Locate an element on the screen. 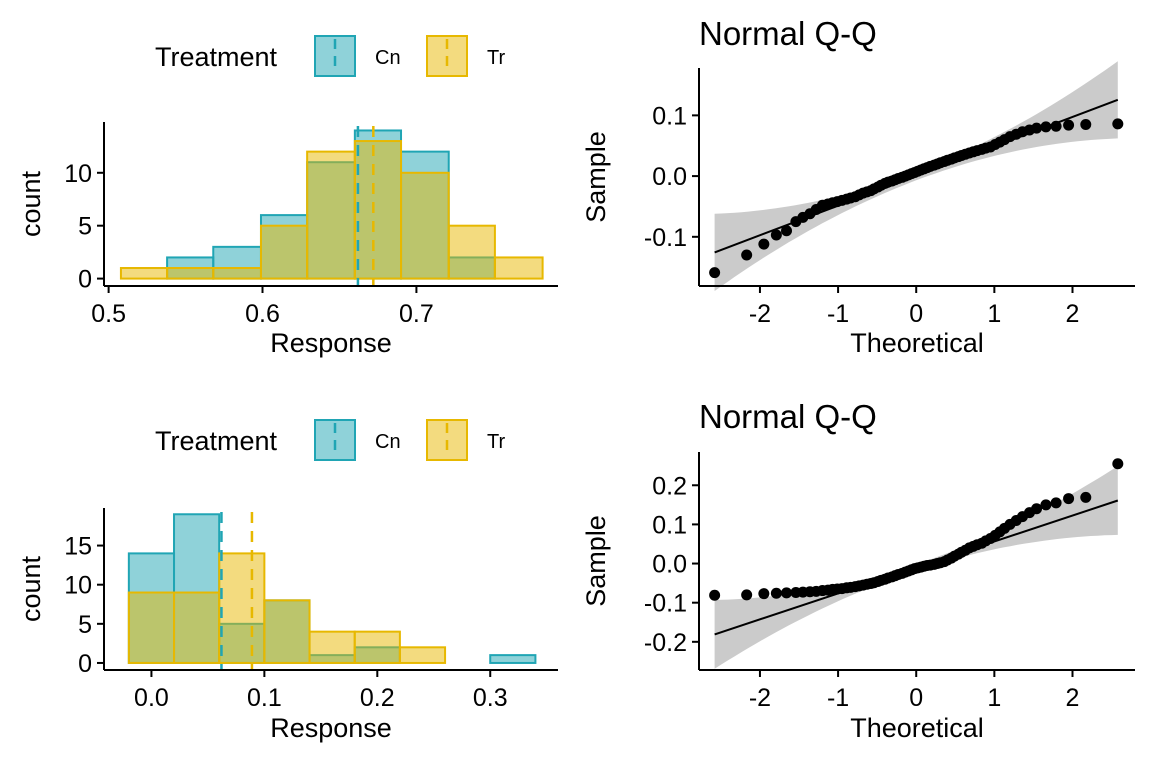 This screenshot has height=768, width=1152. y-tick-label: 0.2 is located at coordinates (669, 486).